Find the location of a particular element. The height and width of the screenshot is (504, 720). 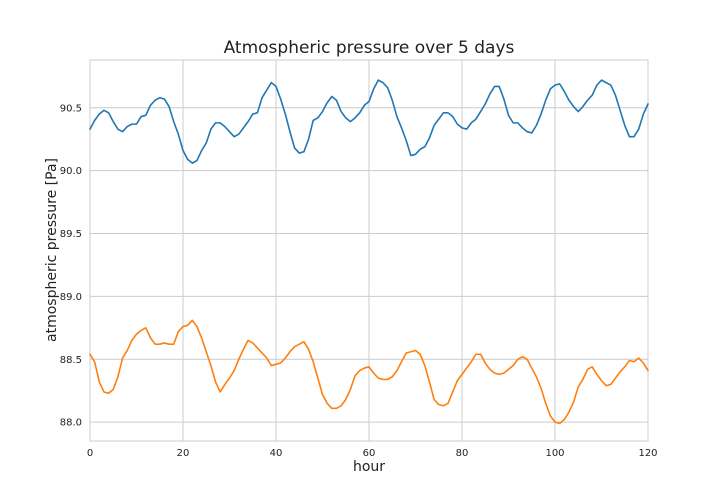

y-tick-label: 88.5 is located at coordinates (71, 360).